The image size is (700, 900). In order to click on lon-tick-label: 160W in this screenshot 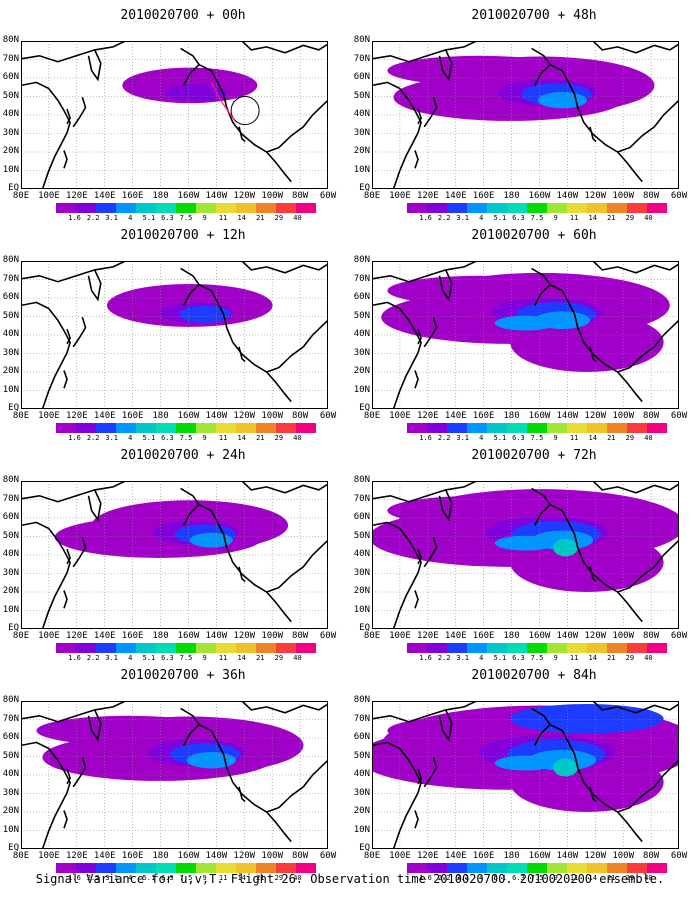, I will do `click(188, 636)`.